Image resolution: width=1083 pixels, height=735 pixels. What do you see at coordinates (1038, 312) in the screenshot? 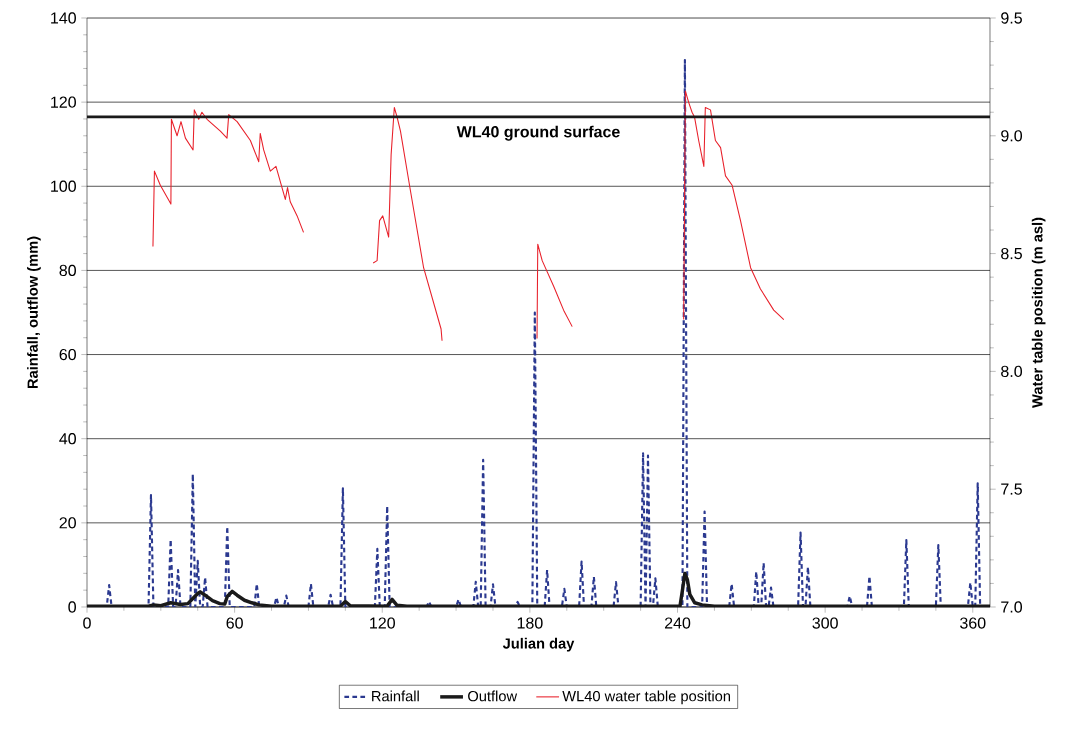
I see `y2-axis-title: Water table position (m asl)` at bounding box center [1038, 312].